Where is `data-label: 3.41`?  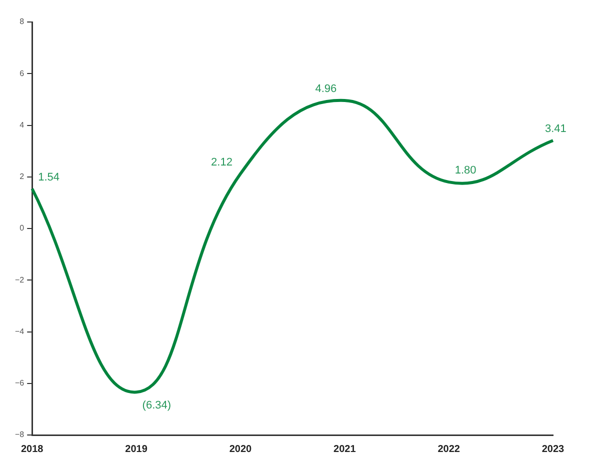
data-label: 3.41 is located at coordinates (555, 129).